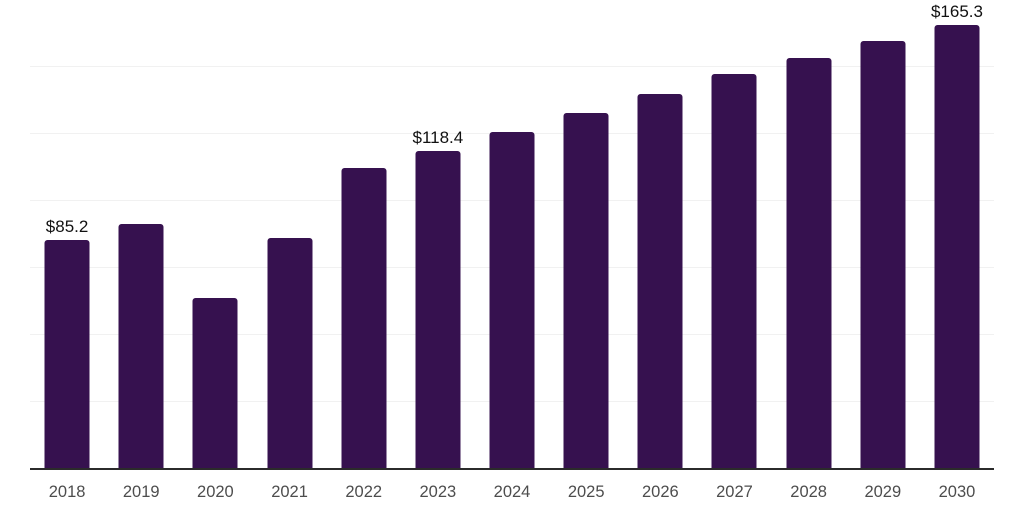  What do you see at coordinates (586, 492) in the screenshot?
I see `x-tick-label-2025: 2025` at bounding box center [586, 492].